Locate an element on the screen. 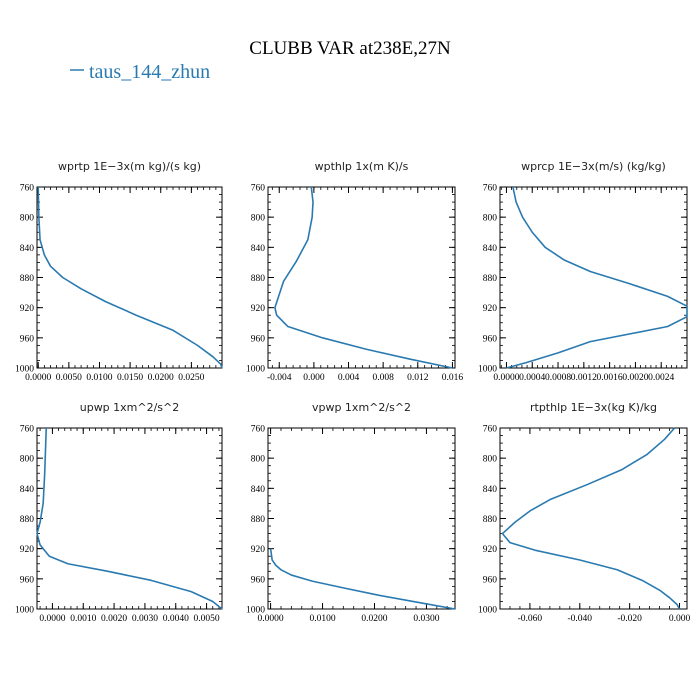 This screenshot has width=700, height=700. x-tick-label: -0.020 is located at coordinates (629, 619).